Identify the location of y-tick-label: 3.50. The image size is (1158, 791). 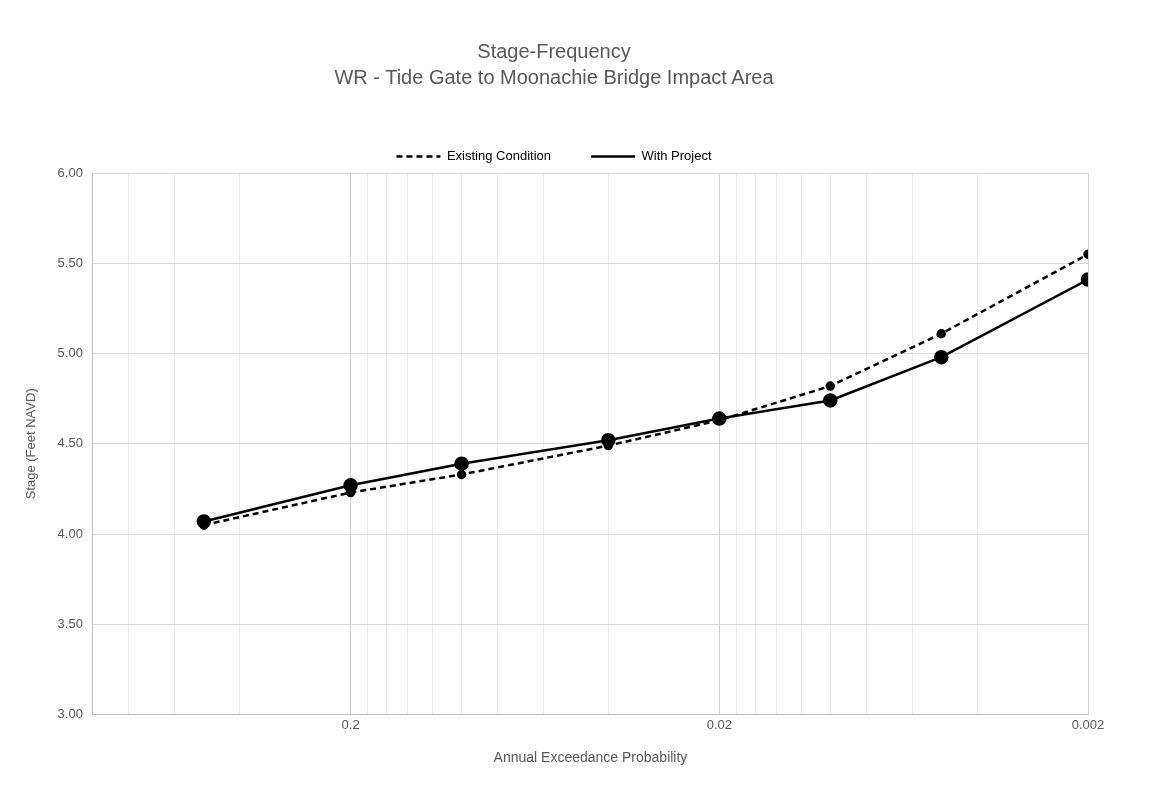
(70, 623).